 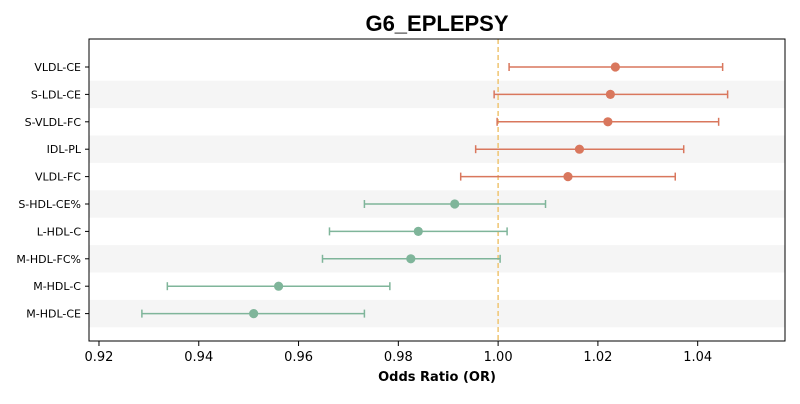 What do you see at coordinates (53, 314) in the screenshot?
I see `y-tick-label: M-HDL-CE` at bounding box center [53, 314].